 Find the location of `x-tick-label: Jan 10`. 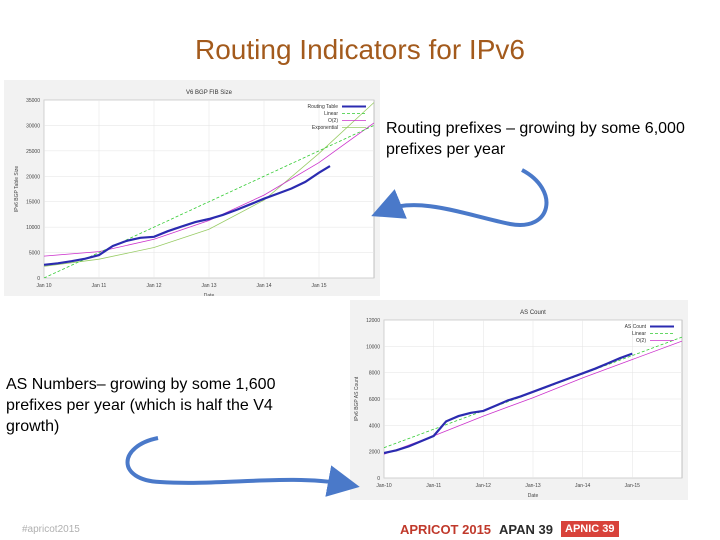

x-tick-label: Jan 10 is located at coordinates (43, 286).